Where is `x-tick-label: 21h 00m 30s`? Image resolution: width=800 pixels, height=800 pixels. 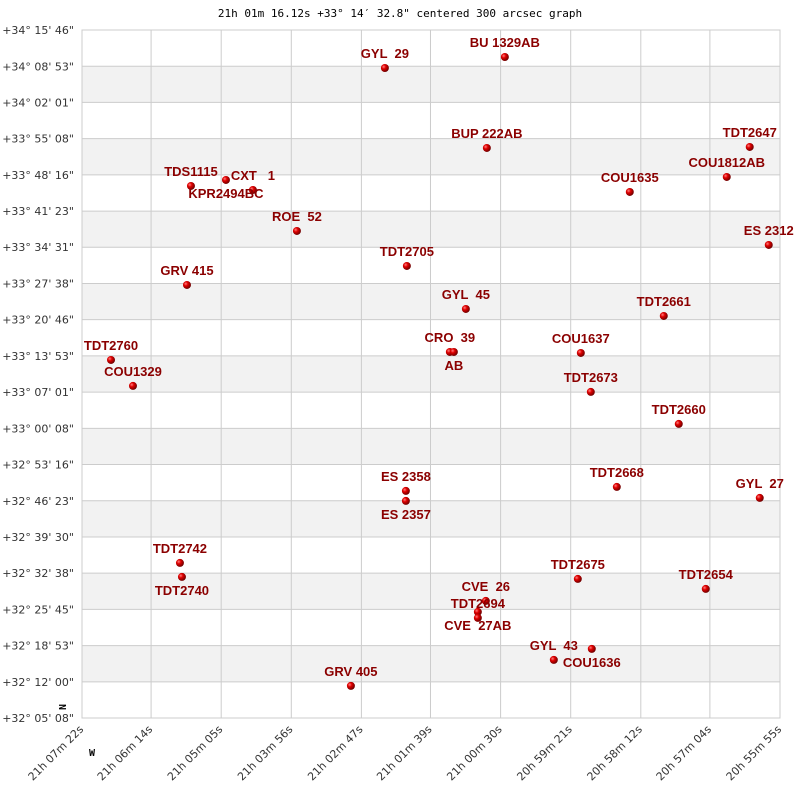
x-tick-label: 21h 00m 30s is located at coordinates (474, 753).